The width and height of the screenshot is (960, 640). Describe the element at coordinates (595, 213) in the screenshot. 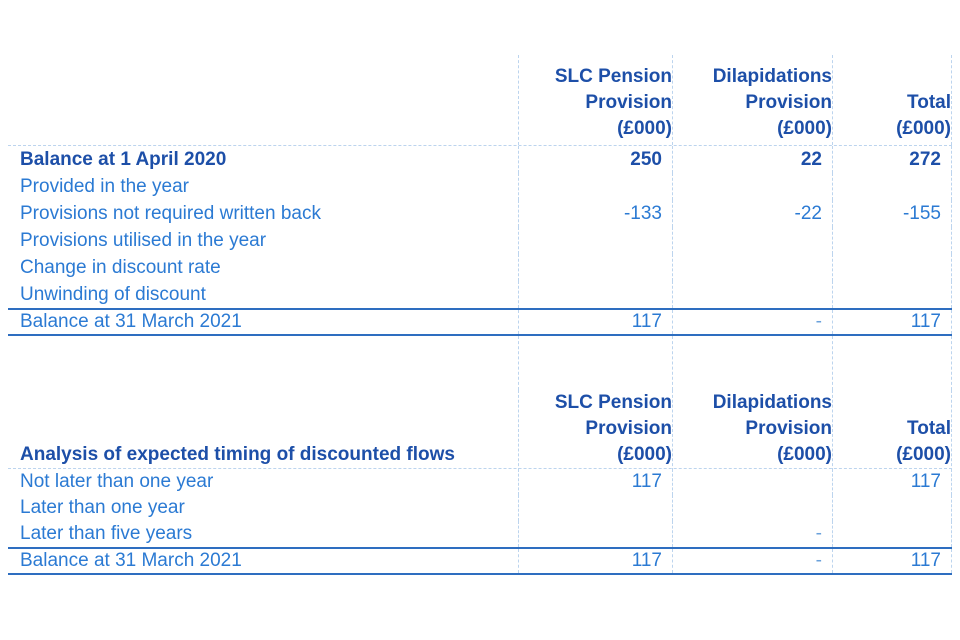

I see `cell-slc-pension: -133` at that location.